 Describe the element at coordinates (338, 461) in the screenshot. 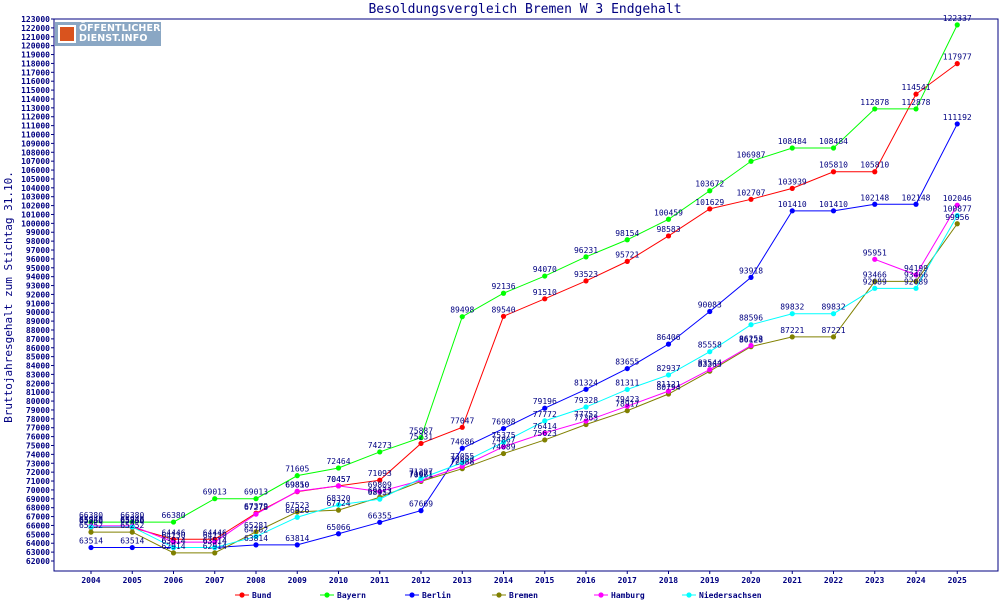

I see `data-label-bayern: 72464` at that location.